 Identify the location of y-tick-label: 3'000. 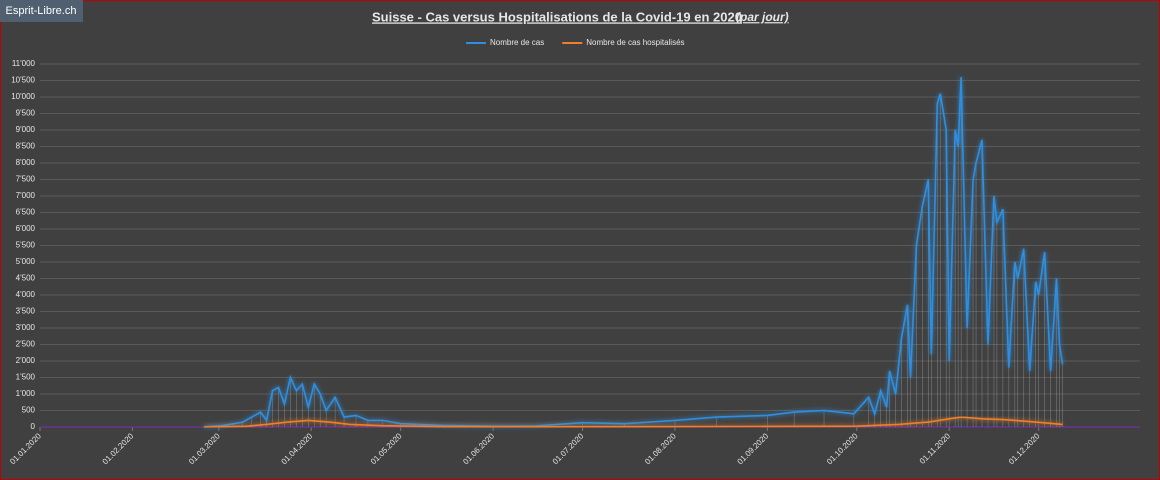
(26, 327).